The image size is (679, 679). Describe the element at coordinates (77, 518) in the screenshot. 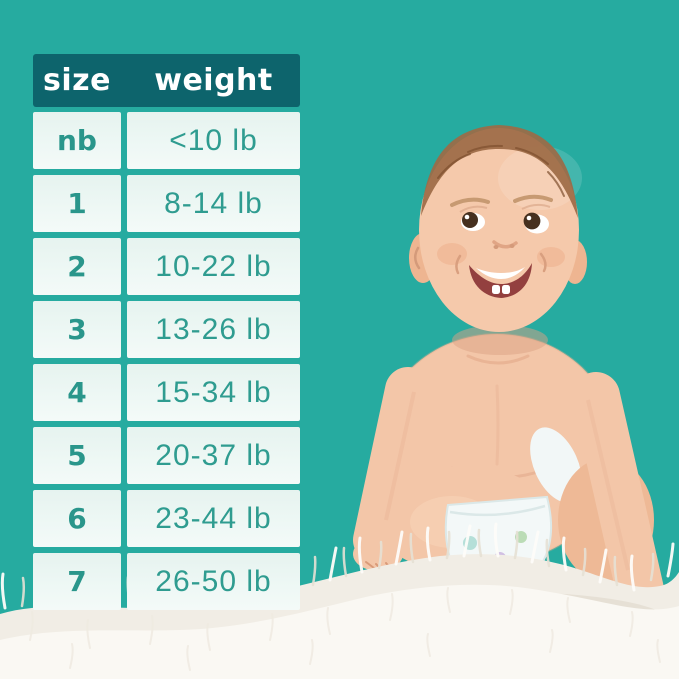

I see `size-cell-6: 6` at that location.